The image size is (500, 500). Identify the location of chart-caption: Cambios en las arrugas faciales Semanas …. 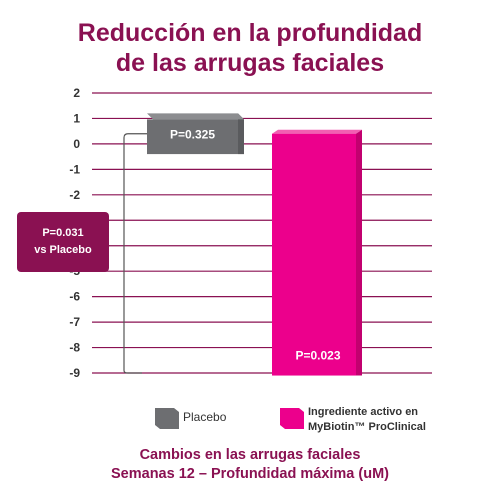
(250, 465).